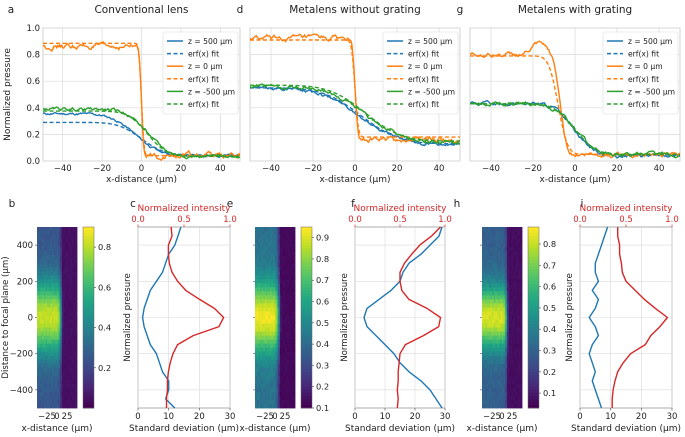 The height and width of the screenshot is (437, 685). What do you see at coordinates (63, 169) in the screenshot?
I see `x-tick-label: −40` at bounding box center [63, 169].